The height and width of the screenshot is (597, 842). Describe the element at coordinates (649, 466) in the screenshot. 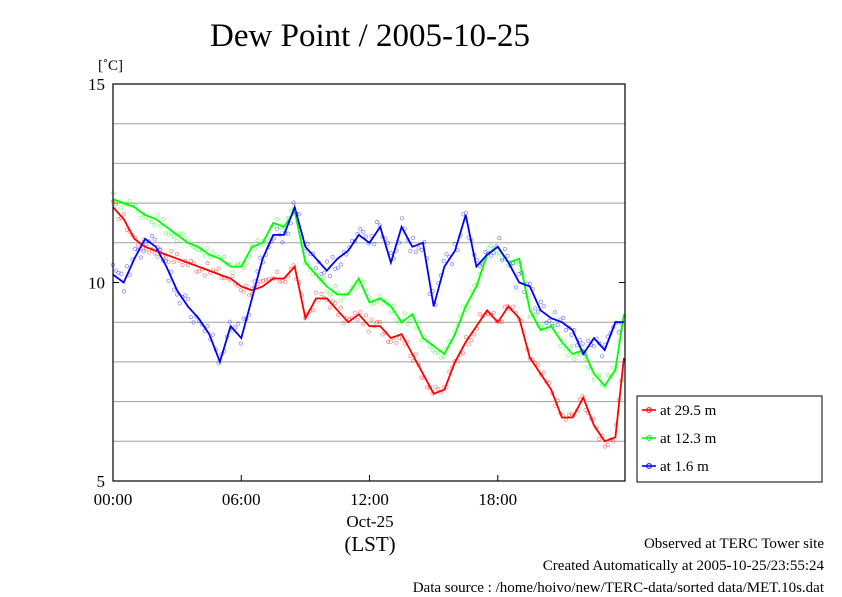

I see `legend-swatch-marker` at that location.